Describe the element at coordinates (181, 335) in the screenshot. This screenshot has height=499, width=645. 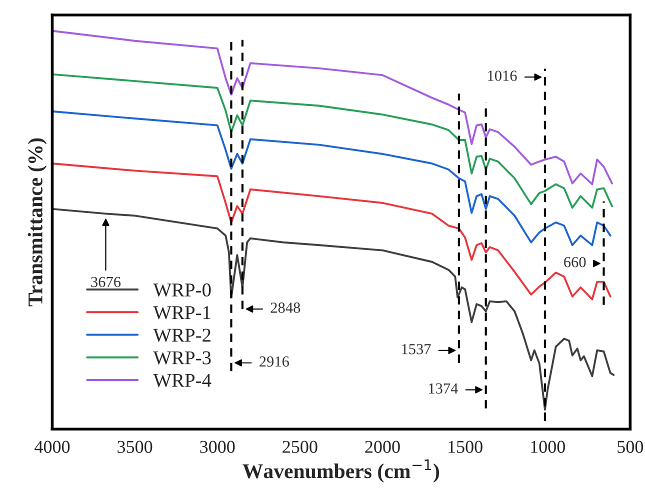
I see `legend-label: WRP-2` at that location.